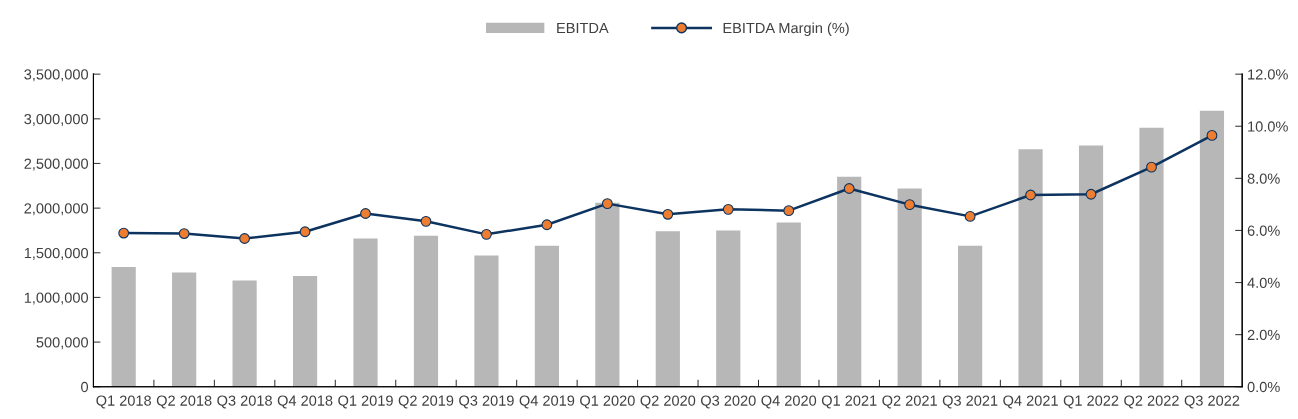  What do you see at coordinates (1263, 178) in the screenshot?
I see `y2-tick-label: 8.0%` at bounding box center [1263, 178].